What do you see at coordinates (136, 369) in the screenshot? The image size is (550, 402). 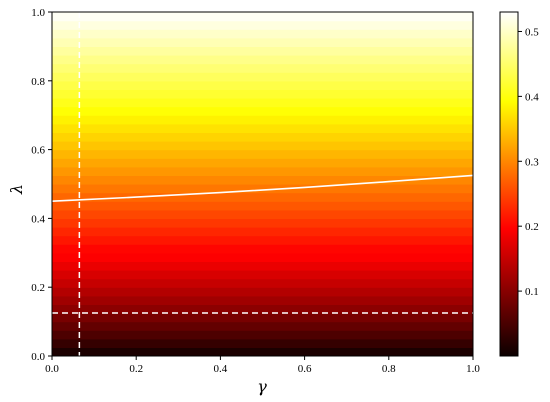 I see `x-tick-label: 0.2` at bounding box center [136, 369].